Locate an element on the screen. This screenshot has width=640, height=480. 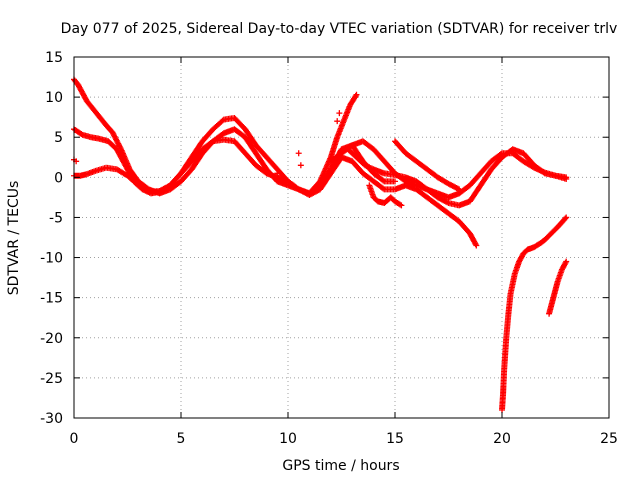
y-tick-label: -30 is located at coordinates (51, 419).